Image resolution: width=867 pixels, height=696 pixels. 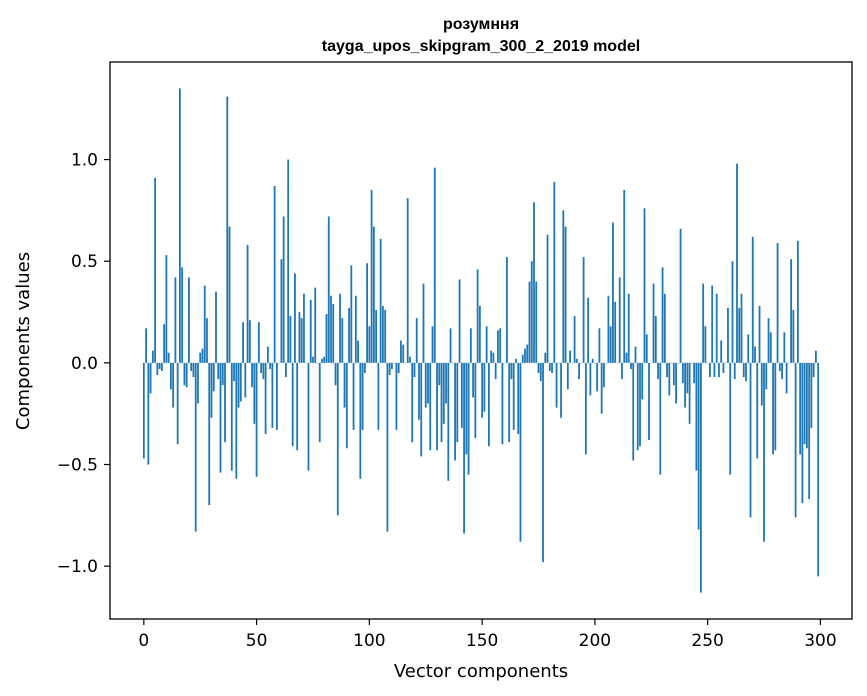 What do you see at coordinates (84, 161) in the screenshot?
I see `y-tick-label: 1.0` at bounding box center [84, 161].